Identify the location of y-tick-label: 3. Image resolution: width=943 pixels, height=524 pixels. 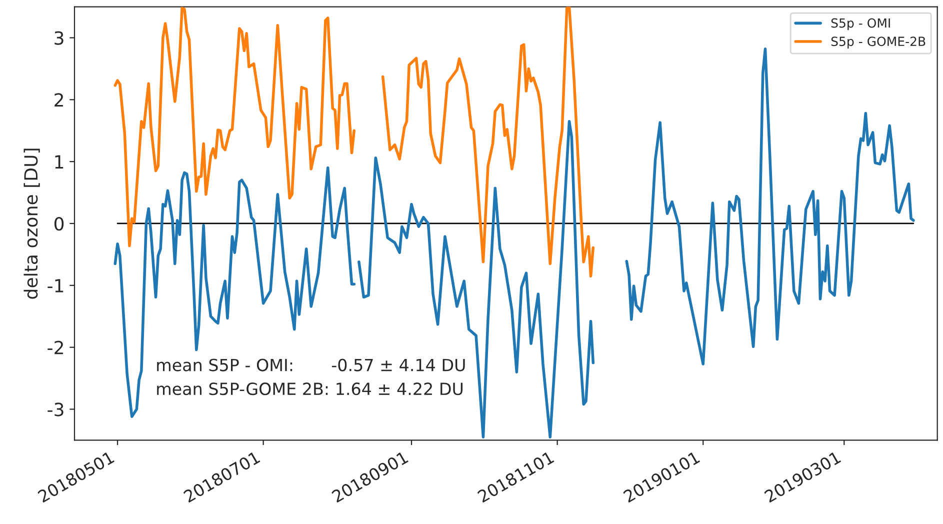
(59, 38).